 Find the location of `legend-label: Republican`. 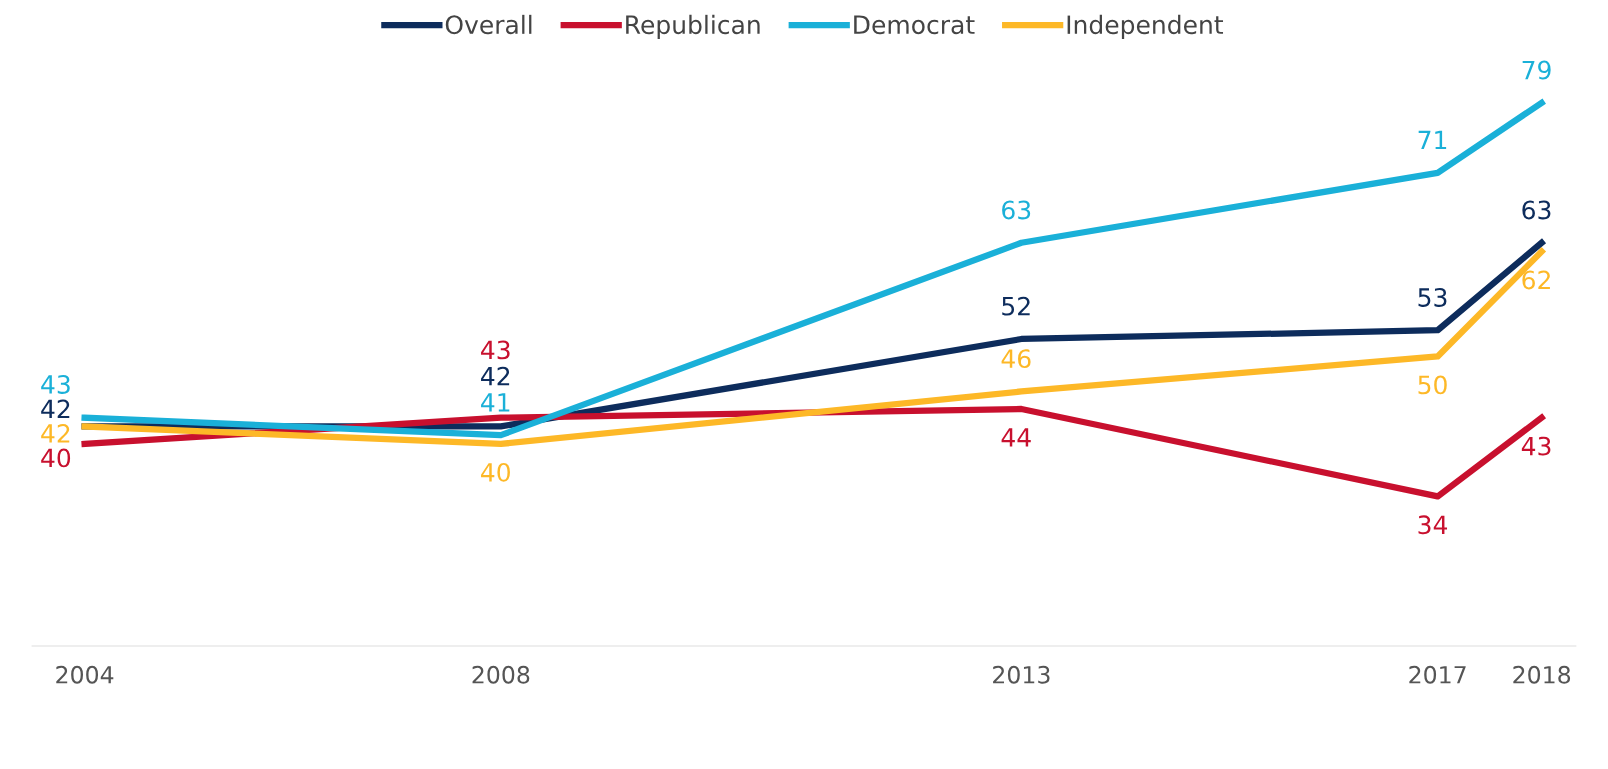

legend-label: Republican is located at coordinates (693, 27).